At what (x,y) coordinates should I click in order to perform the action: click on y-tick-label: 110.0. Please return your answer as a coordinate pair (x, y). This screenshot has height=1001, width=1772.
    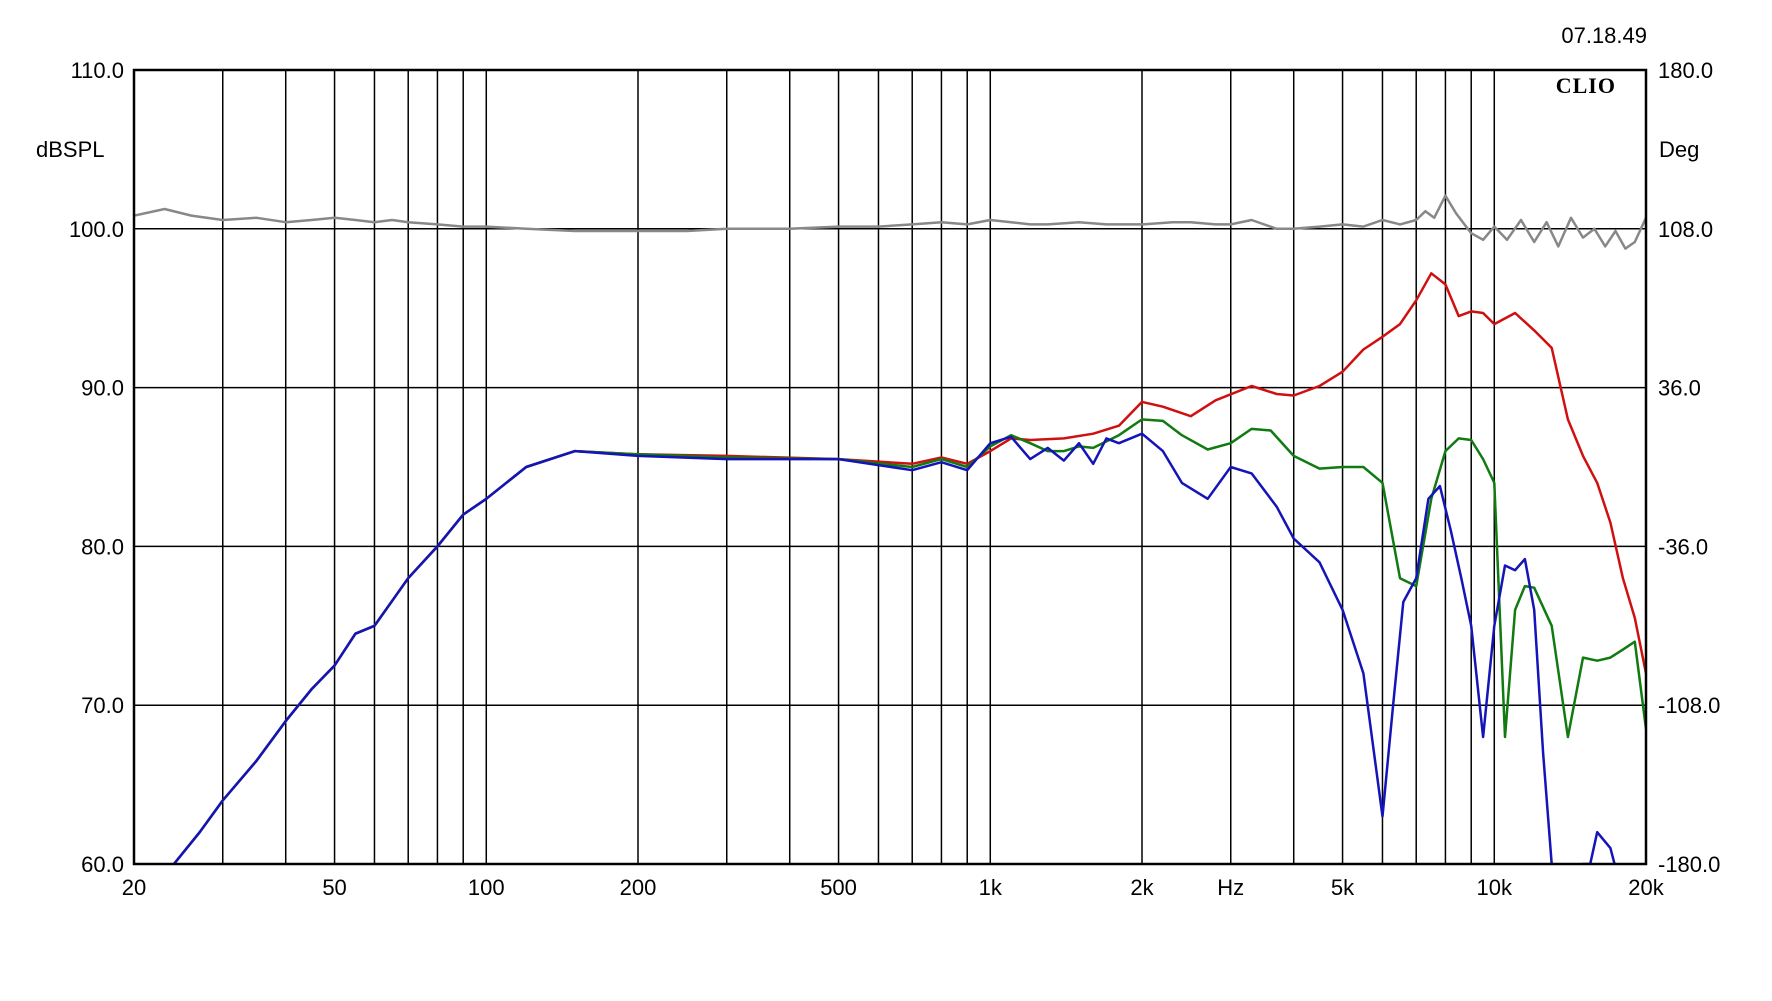
    Looking at the image, I should click on (97, 70).